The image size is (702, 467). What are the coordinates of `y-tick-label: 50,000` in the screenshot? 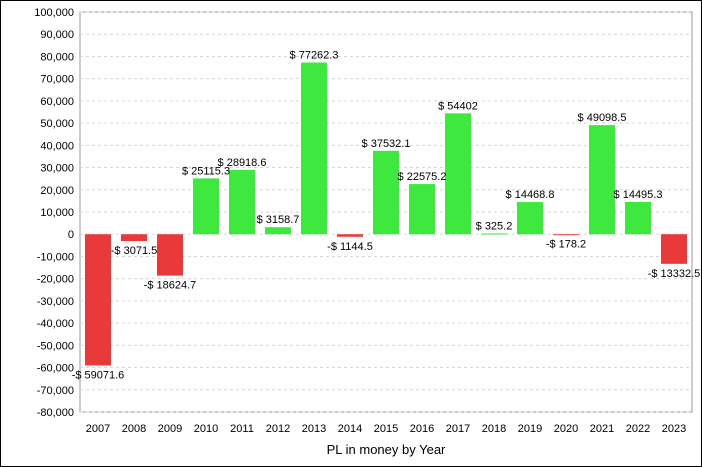 It's located at (57, 124).